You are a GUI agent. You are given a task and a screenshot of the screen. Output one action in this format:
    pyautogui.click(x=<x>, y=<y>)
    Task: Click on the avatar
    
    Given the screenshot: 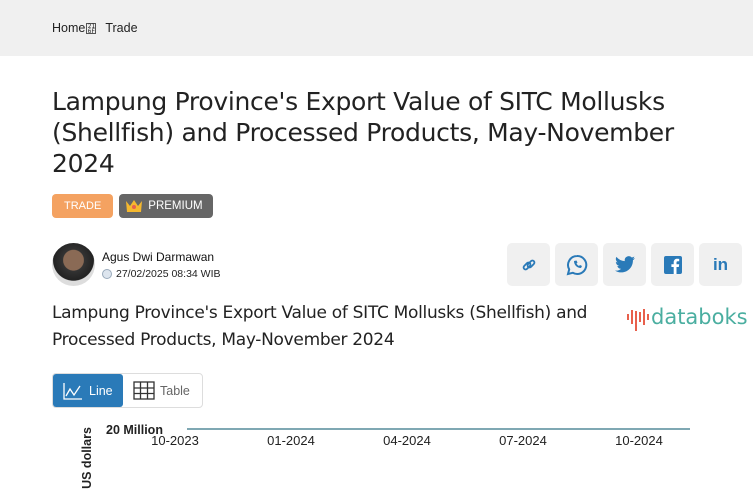 What is the action you would take?
    pyautogui.click(x=73, y=264)
    